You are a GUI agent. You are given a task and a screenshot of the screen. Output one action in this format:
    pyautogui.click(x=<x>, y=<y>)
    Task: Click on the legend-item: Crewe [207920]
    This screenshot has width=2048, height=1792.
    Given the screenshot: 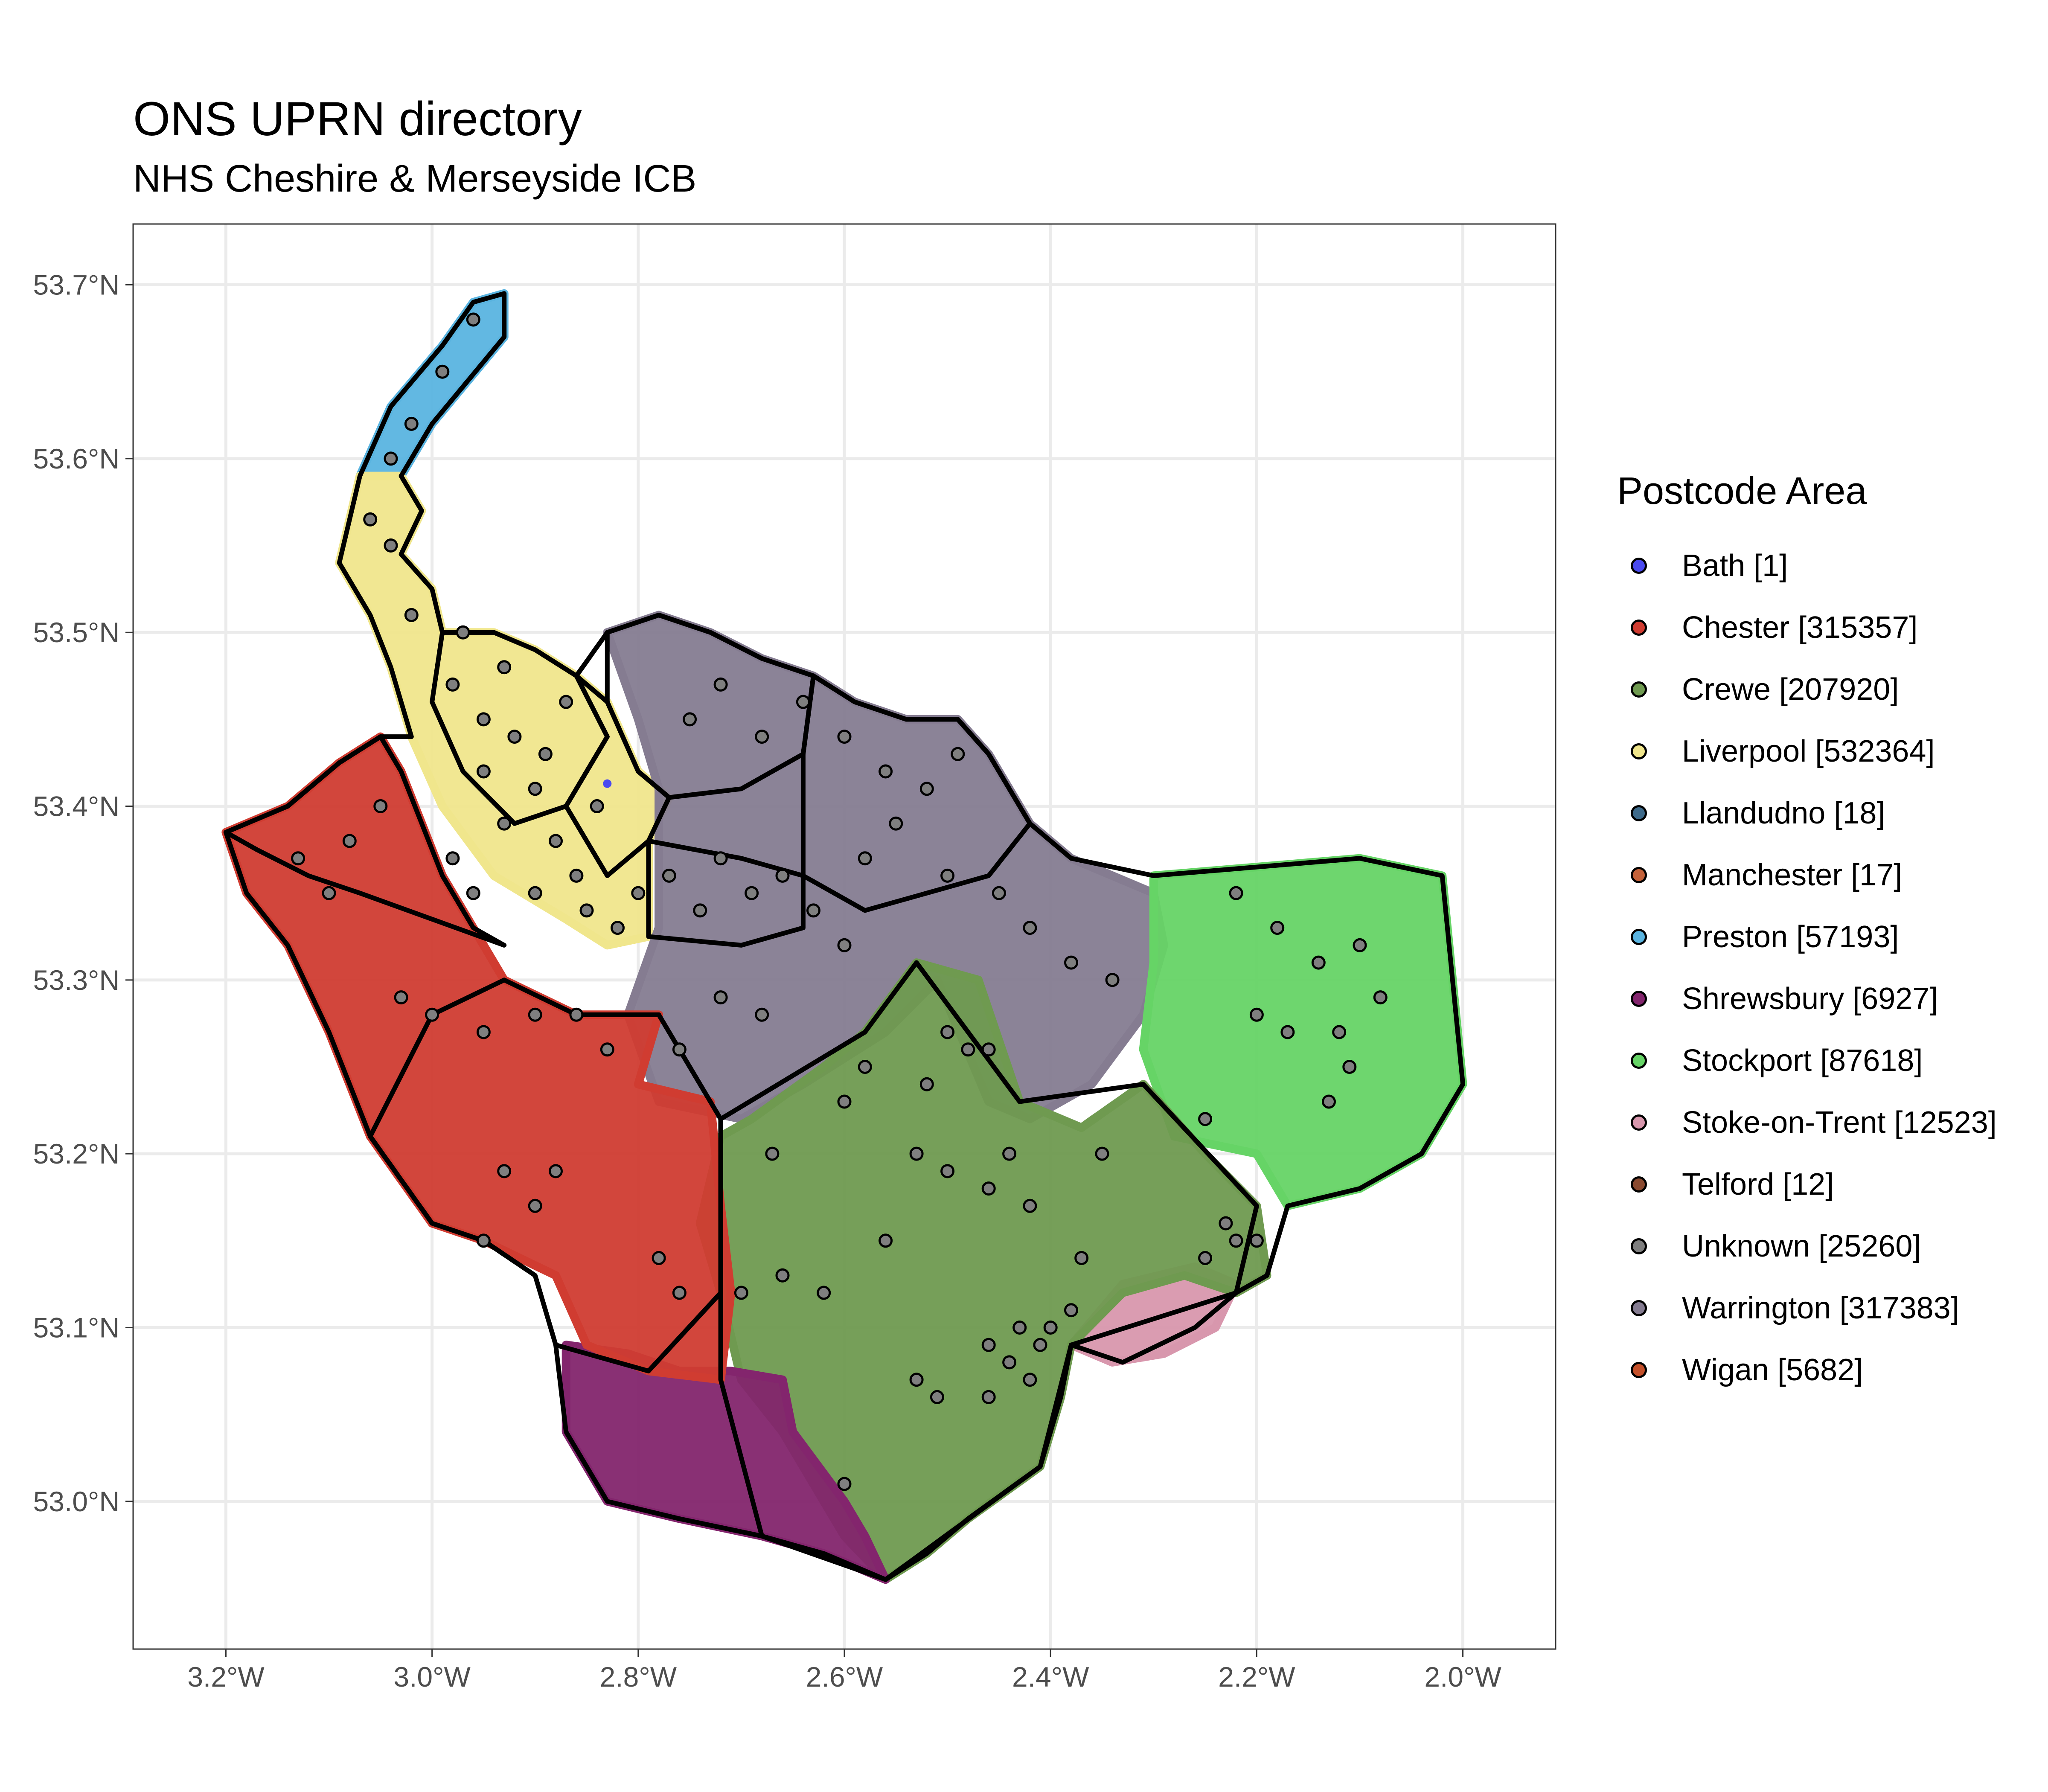 What is the action you would take?
    pyautogui.click(x=1807, y=689)
    